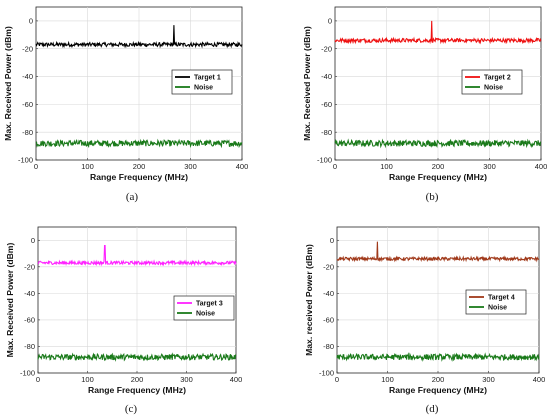 The image size is (550, 418). I want to click on legend-entry: Target 1, so click(207, 78).